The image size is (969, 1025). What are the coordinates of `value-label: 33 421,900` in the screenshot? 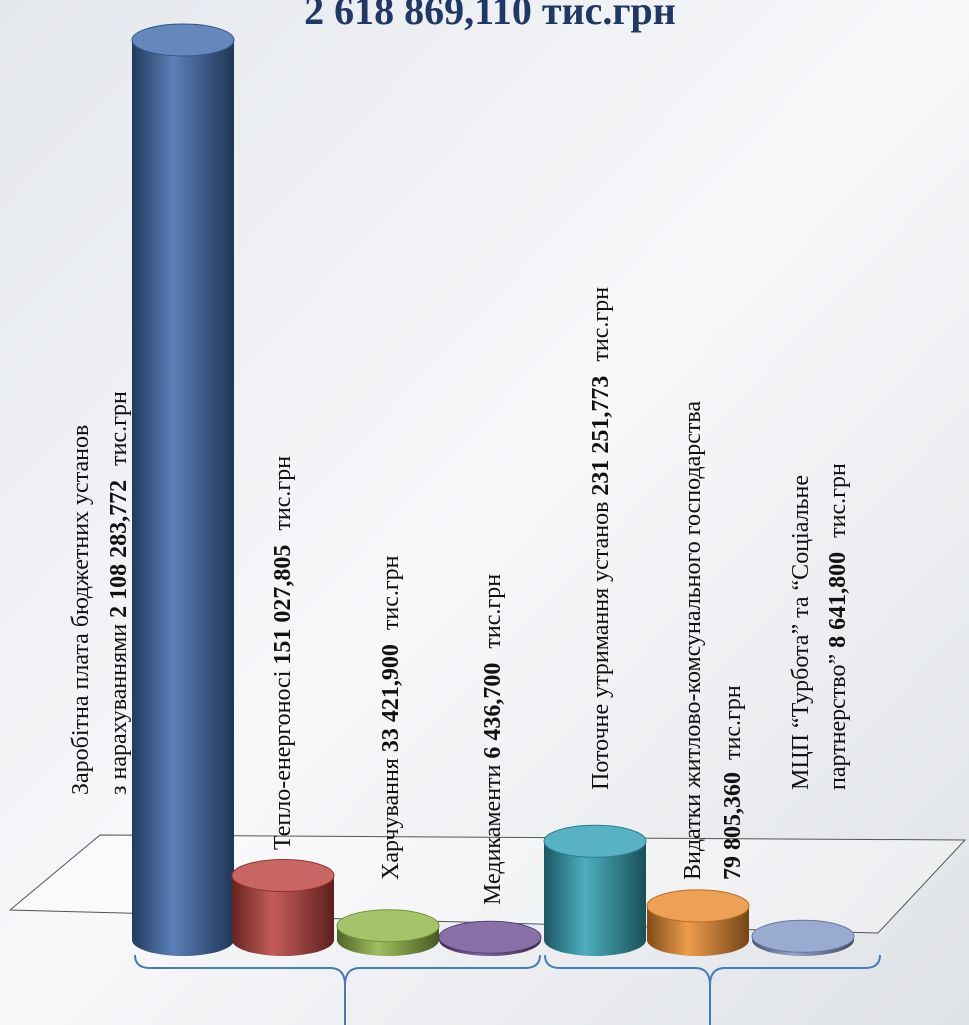 It's located at (391, 695).